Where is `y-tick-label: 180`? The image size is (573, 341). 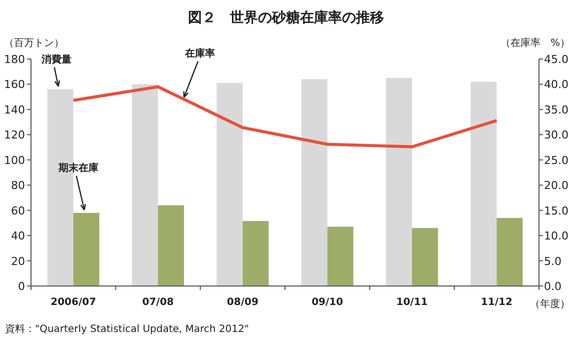 y-tick-label: 180 is located at coordinates (14, 59).